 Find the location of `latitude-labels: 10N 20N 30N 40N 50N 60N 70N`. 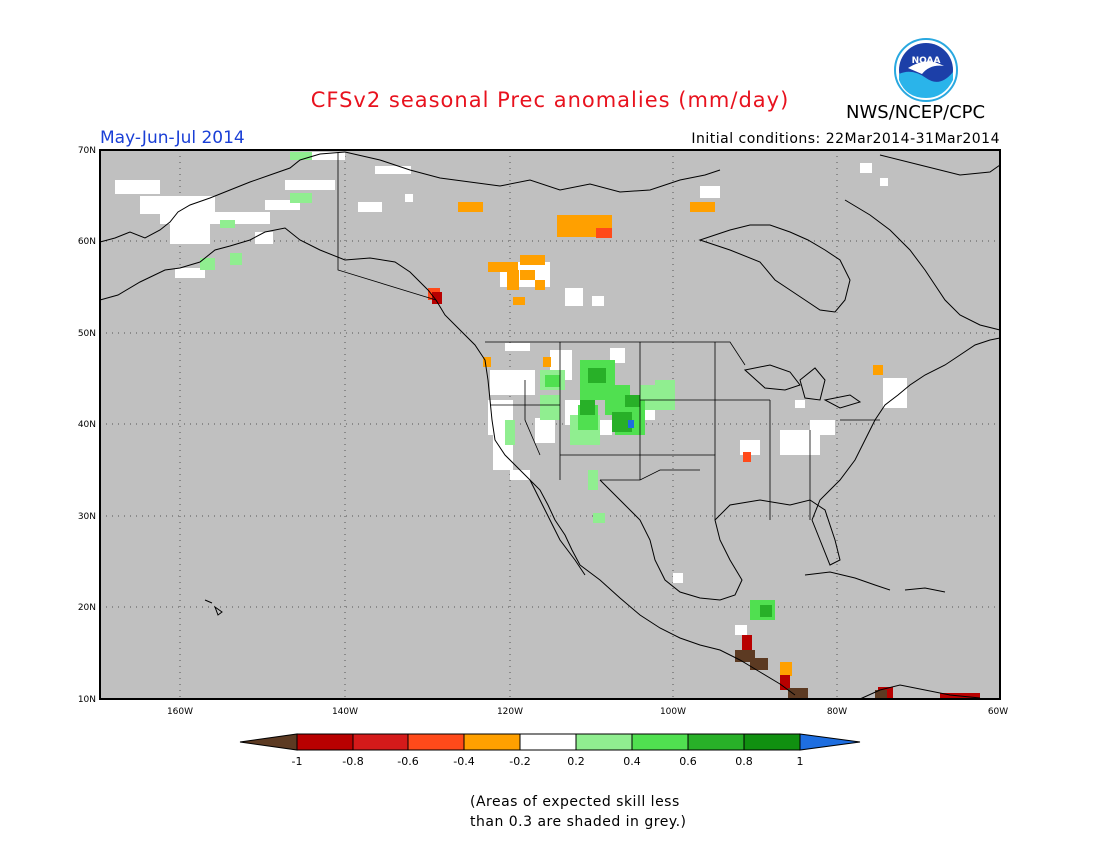

latitude-labels: 10N 20N 30N 40N 50N 60N 70N is located at coordinates (87, 425).